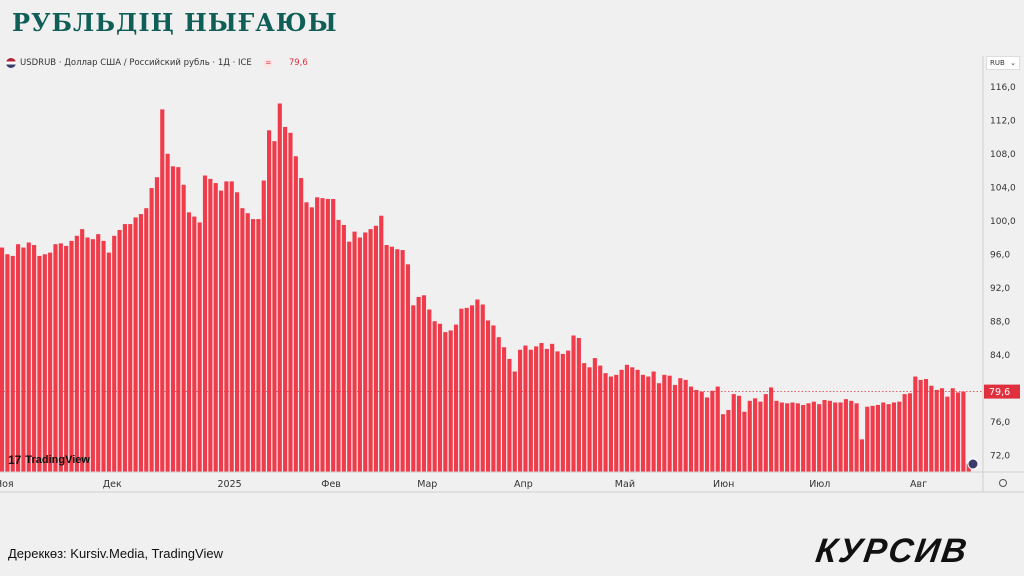 This screenshot has height=576, width=1024. What do you see at coordinates (331, 484) in the screenshot?
I see `x-tick-label: Фев` at bounding box center [331, 484].